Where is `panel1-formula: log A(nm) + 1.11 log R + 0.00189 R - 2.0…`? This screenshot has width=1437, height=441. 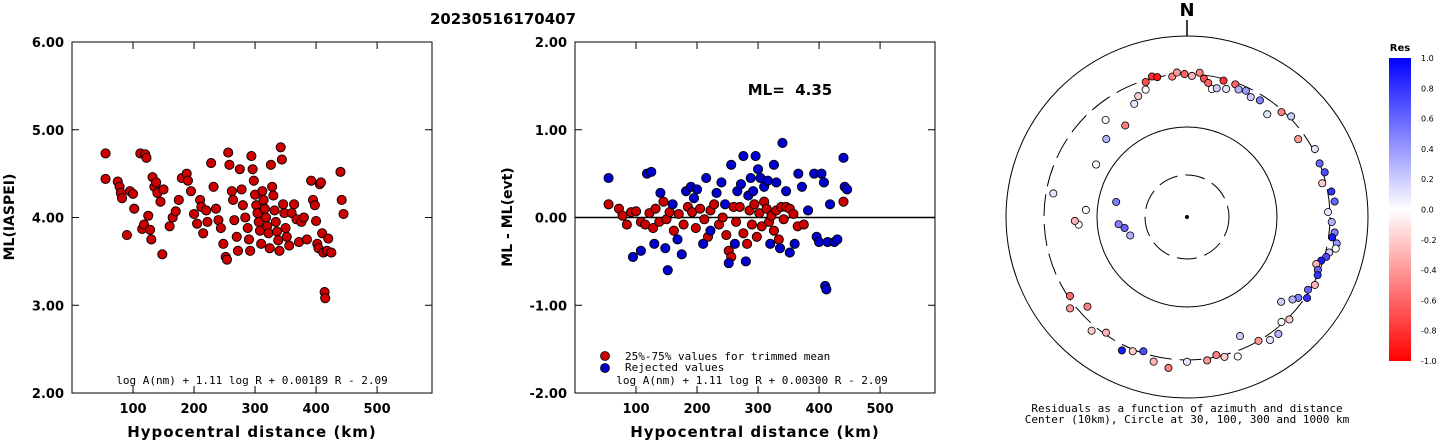 panel1-formula: log A(nm) + 1.11 log R + 0.00189 R - 2.0… is located at coordinates (252, 380).